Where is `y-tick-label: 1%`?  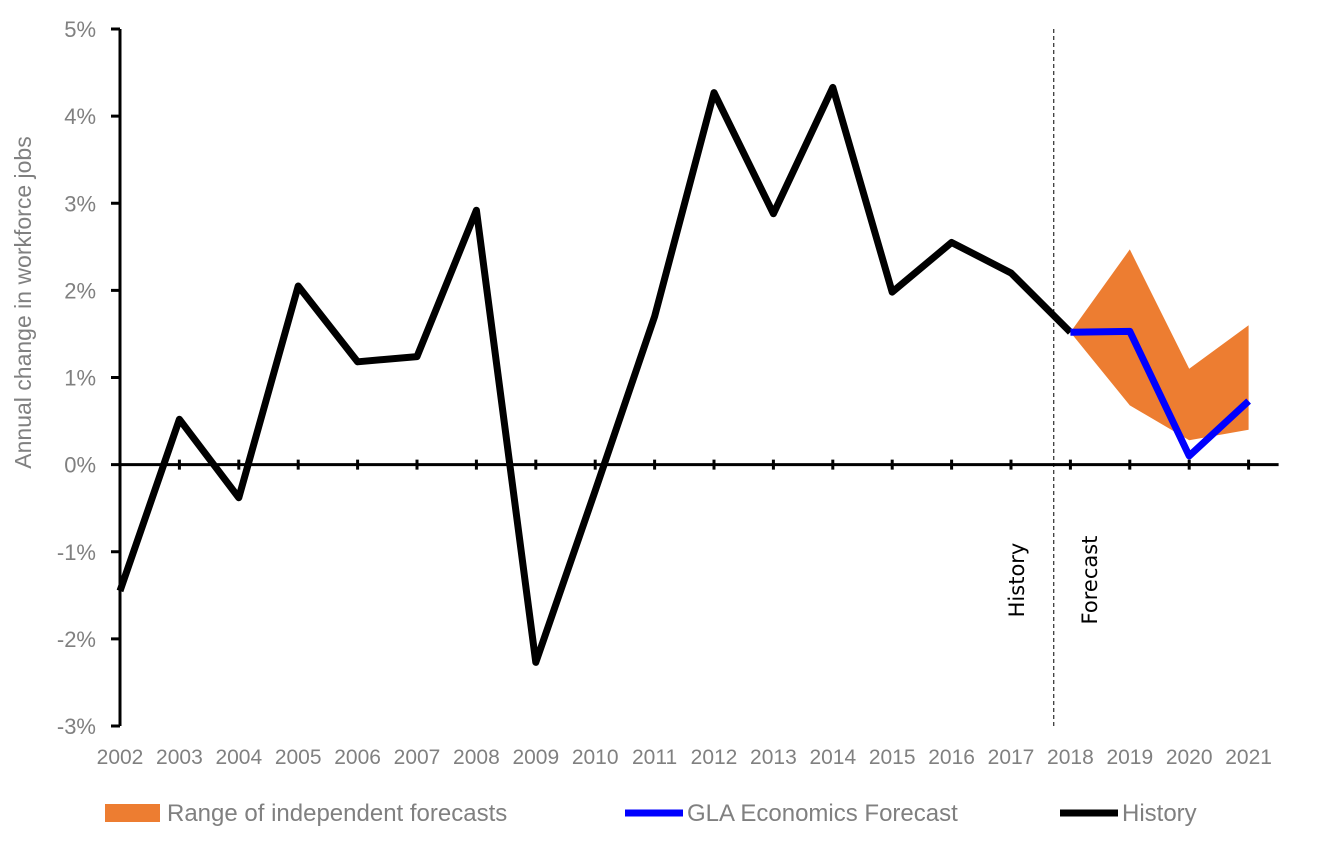 y-tick-label: 1% is located at coordinates (80, 378).